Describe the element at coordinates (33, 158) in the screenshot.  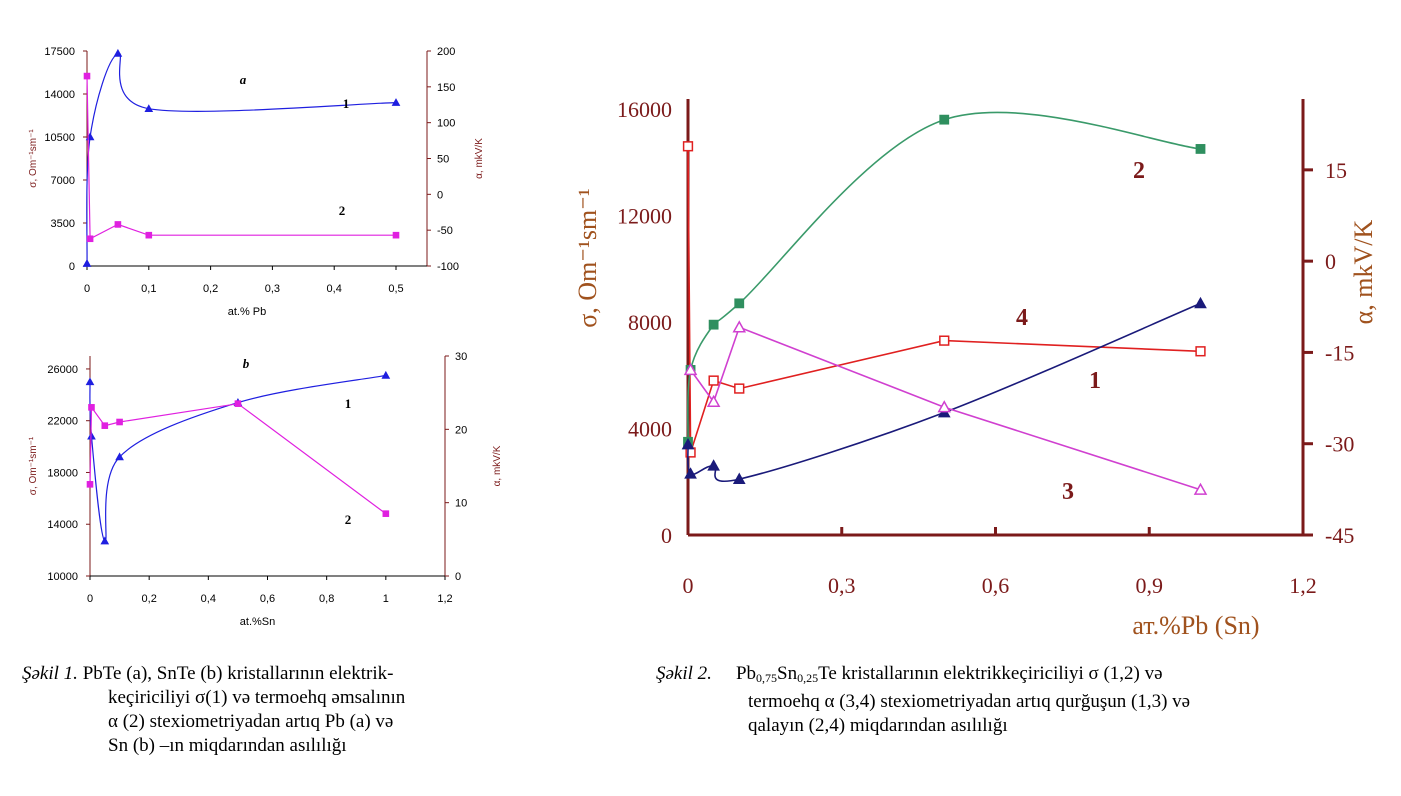
I see `fig1a-y-left-label: σ, Om⁻¹sm⁻¹` at that location.